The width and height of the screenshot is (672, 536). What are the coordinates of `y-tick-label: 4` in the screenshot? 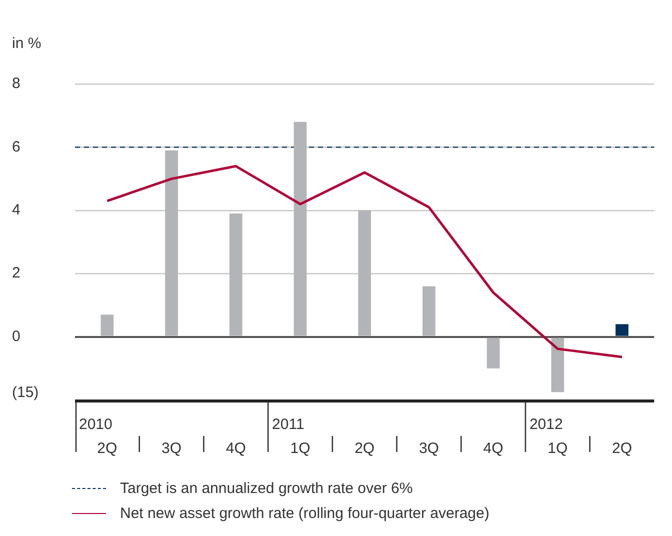 It's located at (16, 210).